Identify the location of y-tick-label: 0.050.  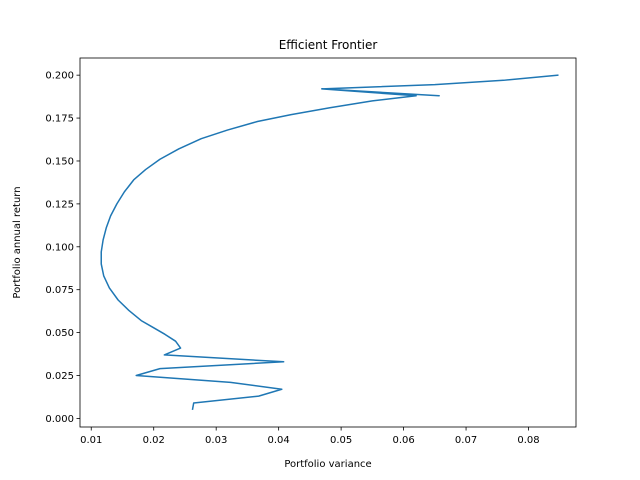
(59, 333).